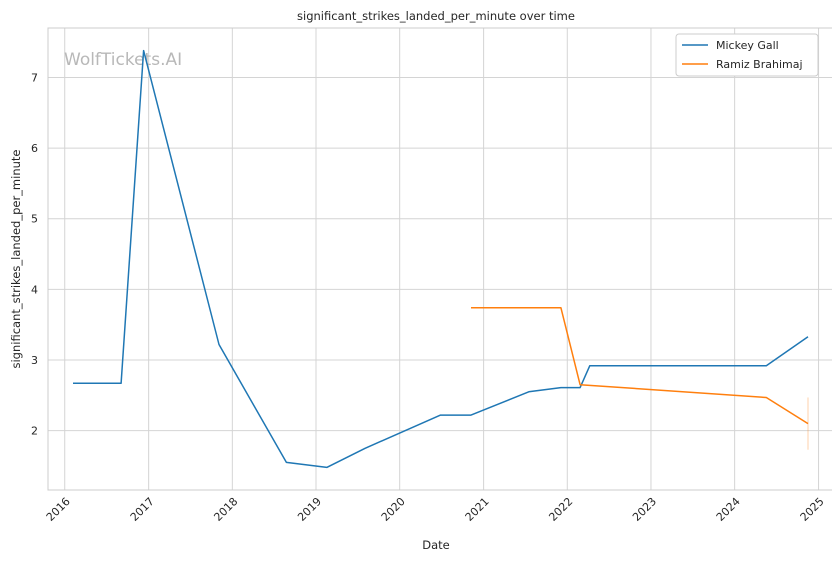 The height and width of the screenshot is (561, 832). I want to click on x-axis-label: Date, so click(436, 545).